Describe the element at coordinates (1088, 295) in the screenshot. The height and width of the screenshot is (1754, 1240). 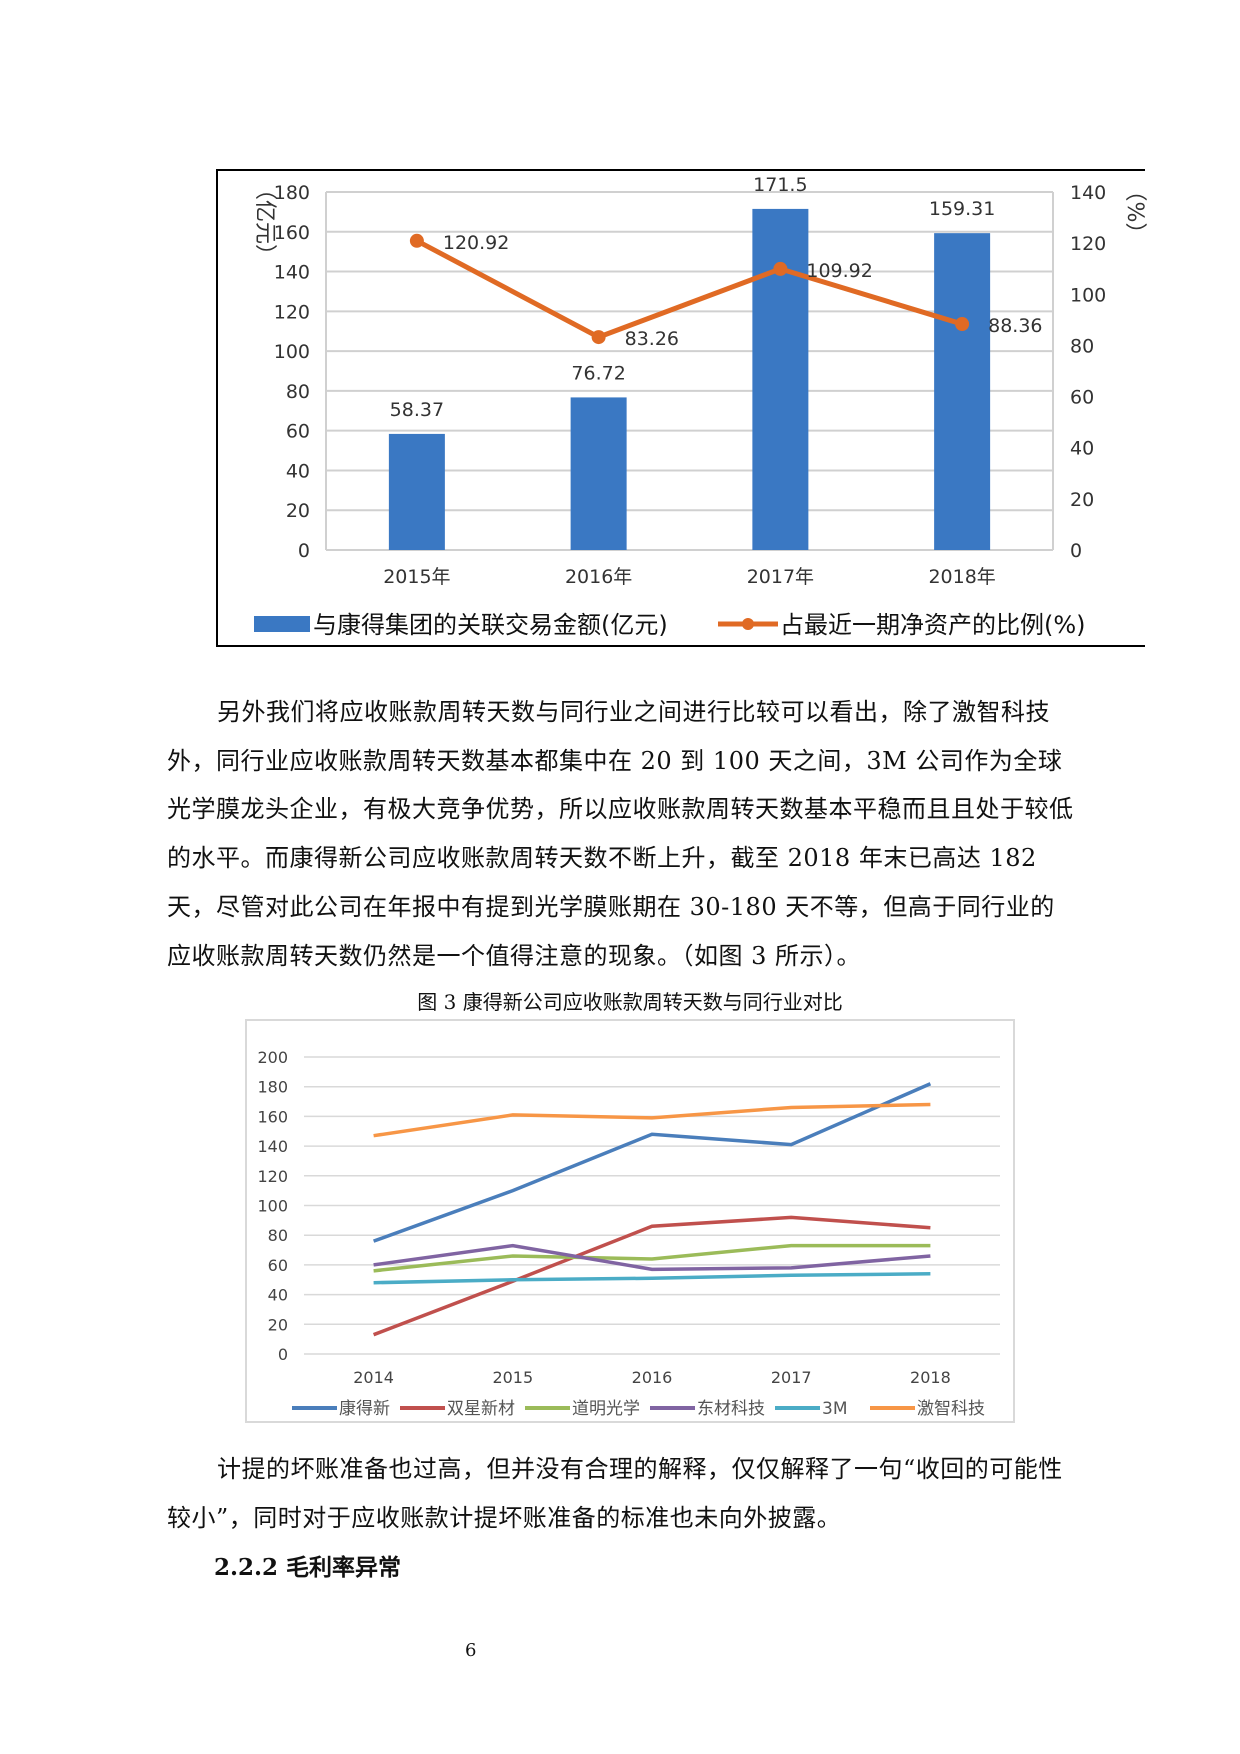
I see `y2-tick-label: 100` at that location.